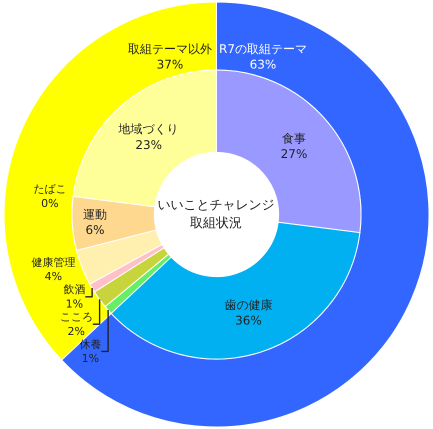 The image size is (433, 429). I want to click on slice-label: 休養, so click(90, 344).